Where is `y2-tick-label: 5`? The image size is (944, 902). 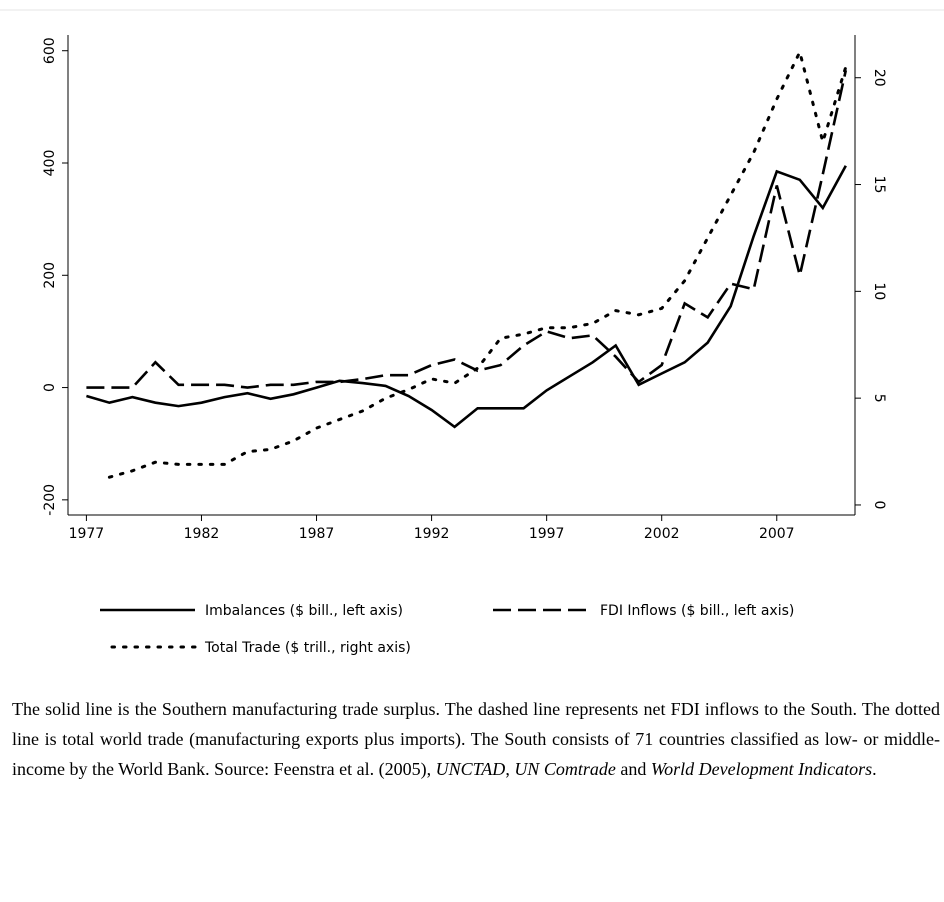
y2-tick-label: 5 is located at coordinates (879, 398).